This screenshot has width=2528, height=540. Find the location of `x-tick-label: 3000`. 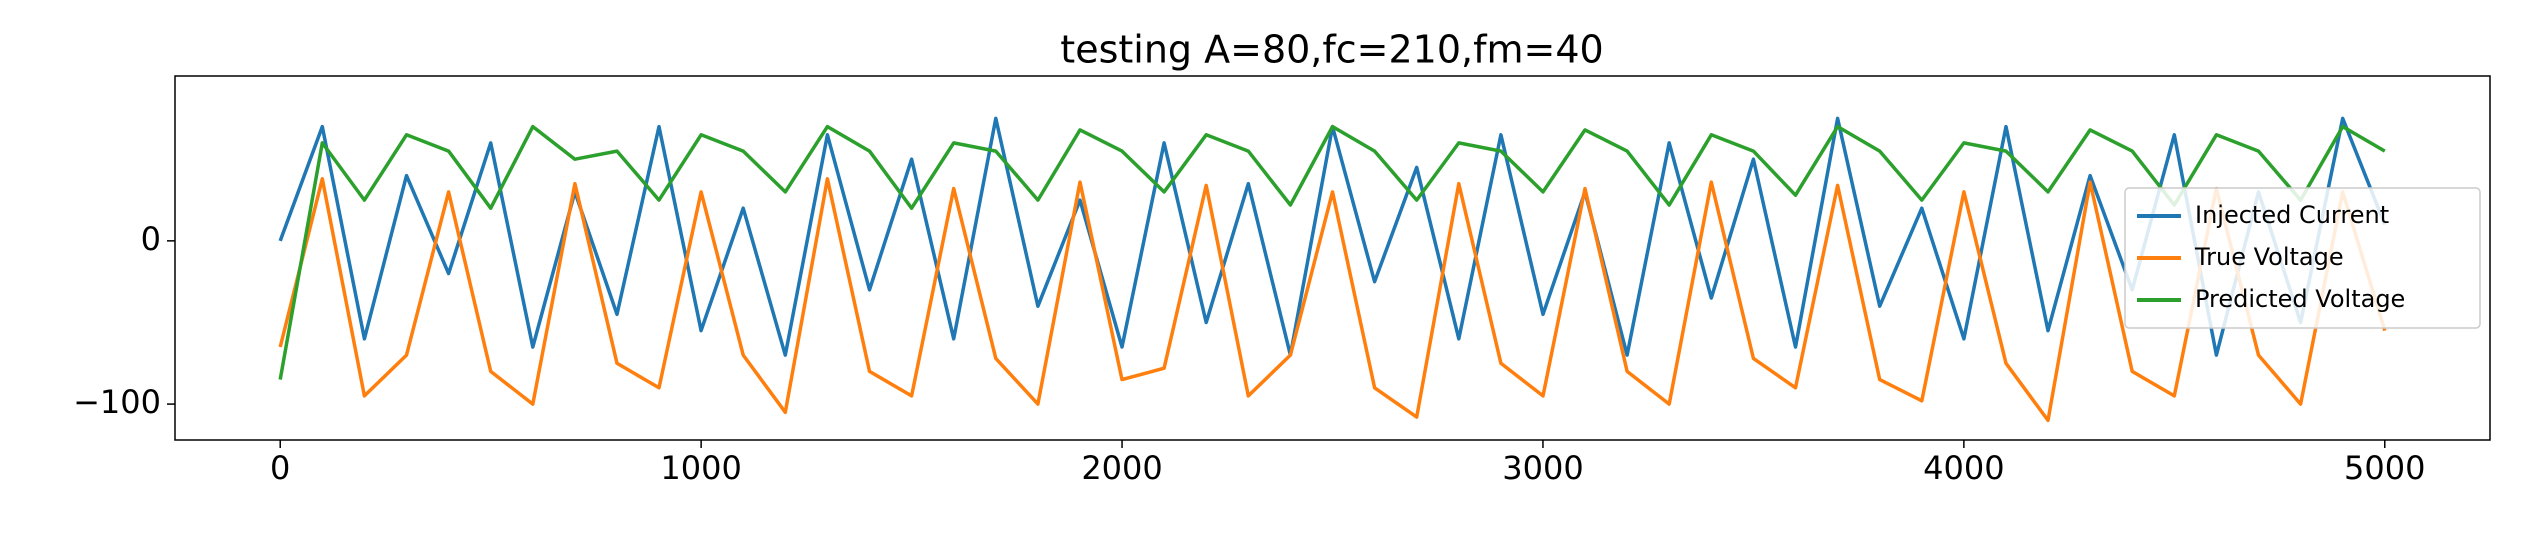

x-tick-label: 3000 is located at coordinates (1542, 468).